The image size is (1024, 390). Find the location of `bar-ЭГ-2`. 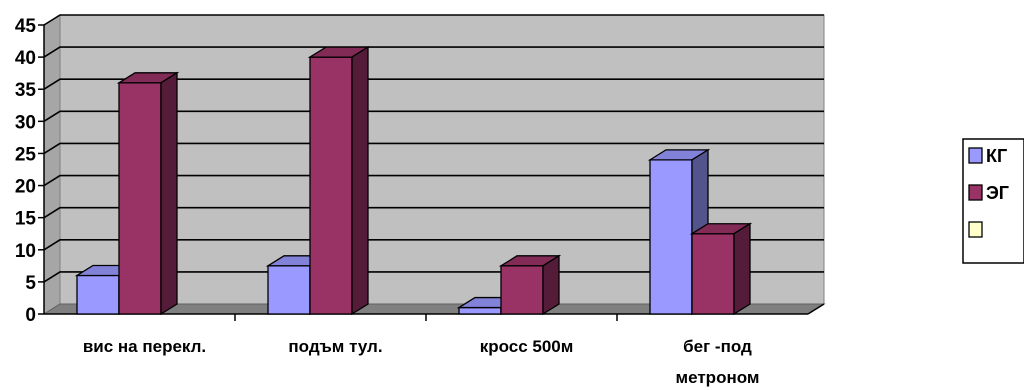

bar-ЭГ-2 is located at coordinates (530, 285).